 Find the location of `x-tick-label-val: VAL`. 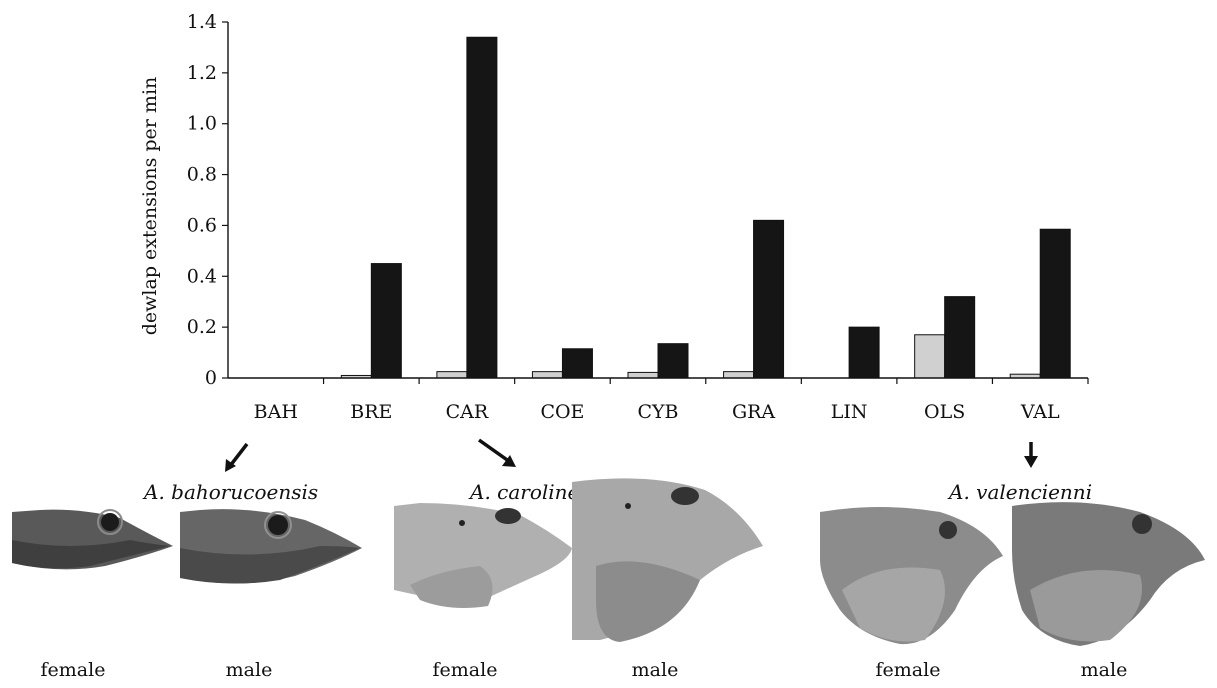

x-tick-label-val: VAL is located at coordinates (1040, 412).